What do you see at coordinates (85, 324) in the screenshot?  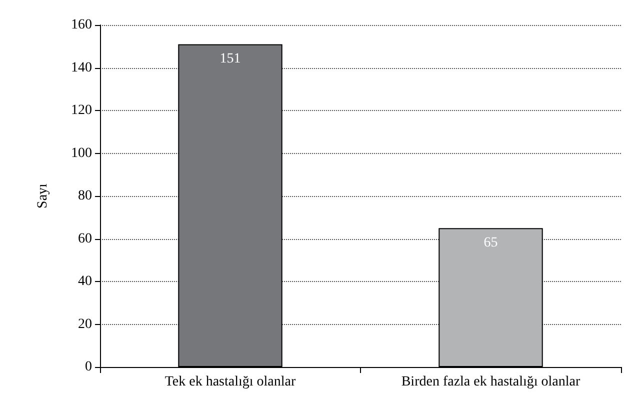 I see `y-tick-label: 20` at bounding box center [85, 324].